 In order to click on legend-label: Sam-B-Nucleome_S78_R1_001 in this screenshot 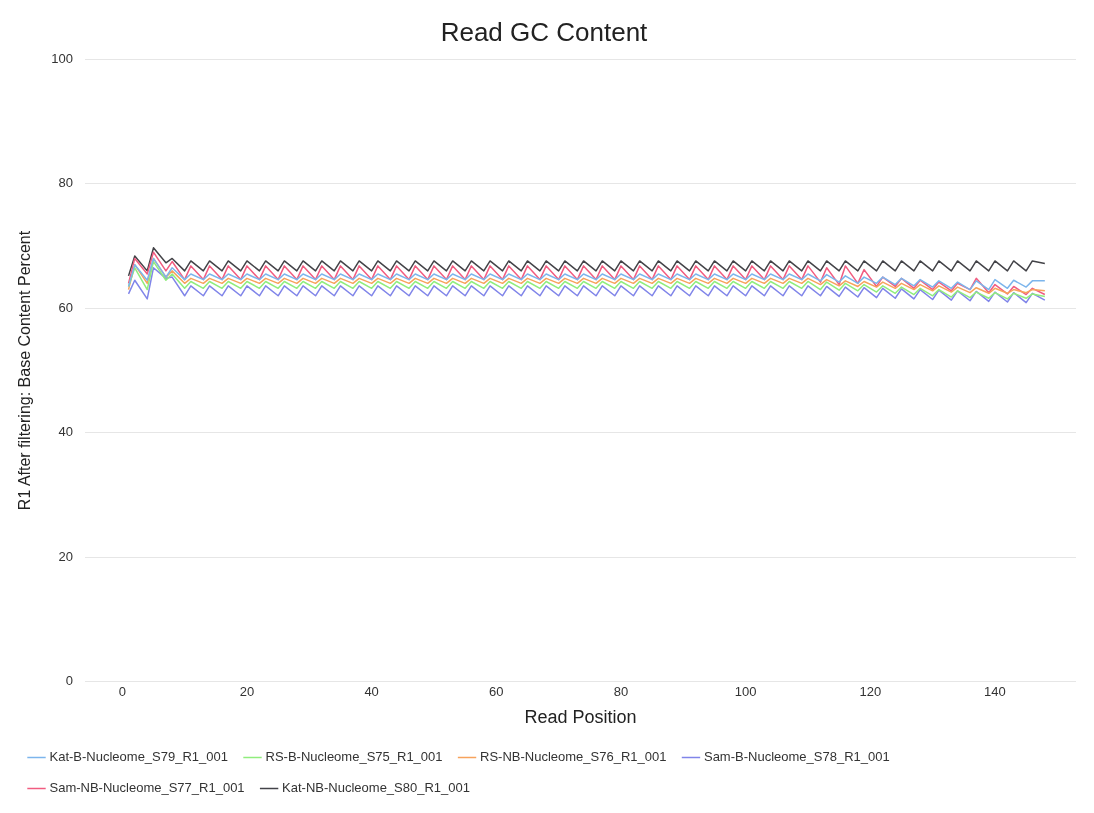, I will do `click(796, 757)`.